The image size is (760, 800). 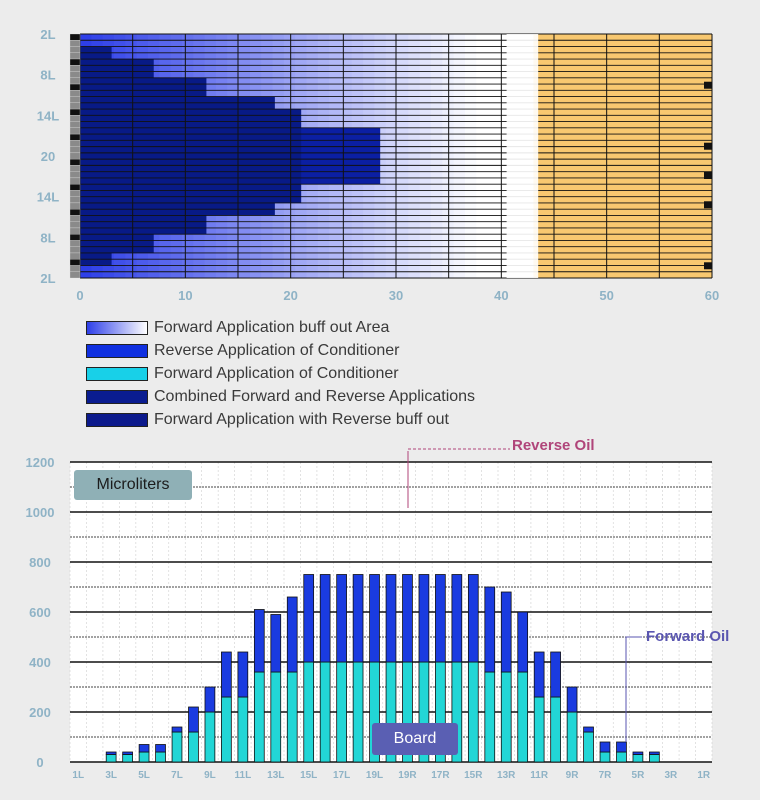 What do you see at coordinates (127, 753) in the screenshot?
I see `bar-reverse-oil` at bounding box center [127, 753].